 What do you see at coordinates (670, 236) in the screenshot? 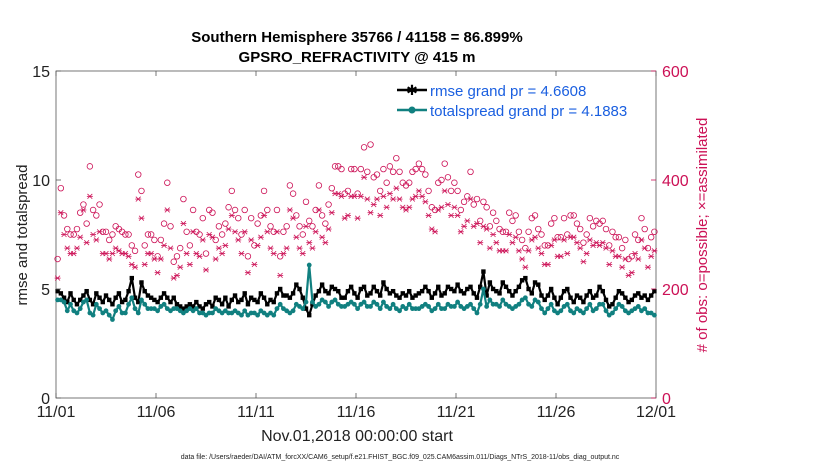
I see `y-axis-right: 0 200 400 600` at bounding box center [670, 236].